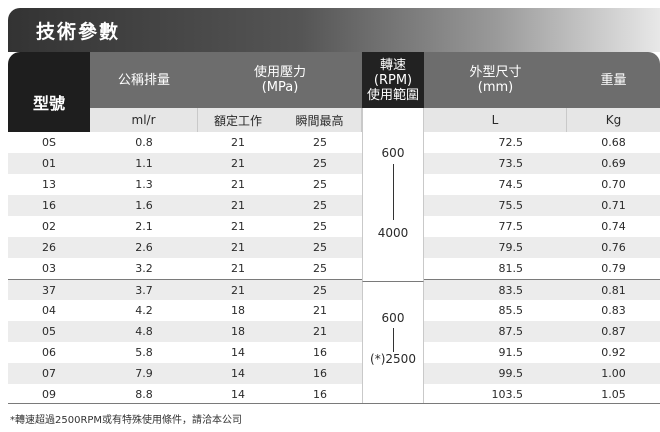 The width and height of the screenshot is (660, 432). Describe the element at coordinates (613, 142) in the screenshot. I see `weight-cell: 0.68` at that location.